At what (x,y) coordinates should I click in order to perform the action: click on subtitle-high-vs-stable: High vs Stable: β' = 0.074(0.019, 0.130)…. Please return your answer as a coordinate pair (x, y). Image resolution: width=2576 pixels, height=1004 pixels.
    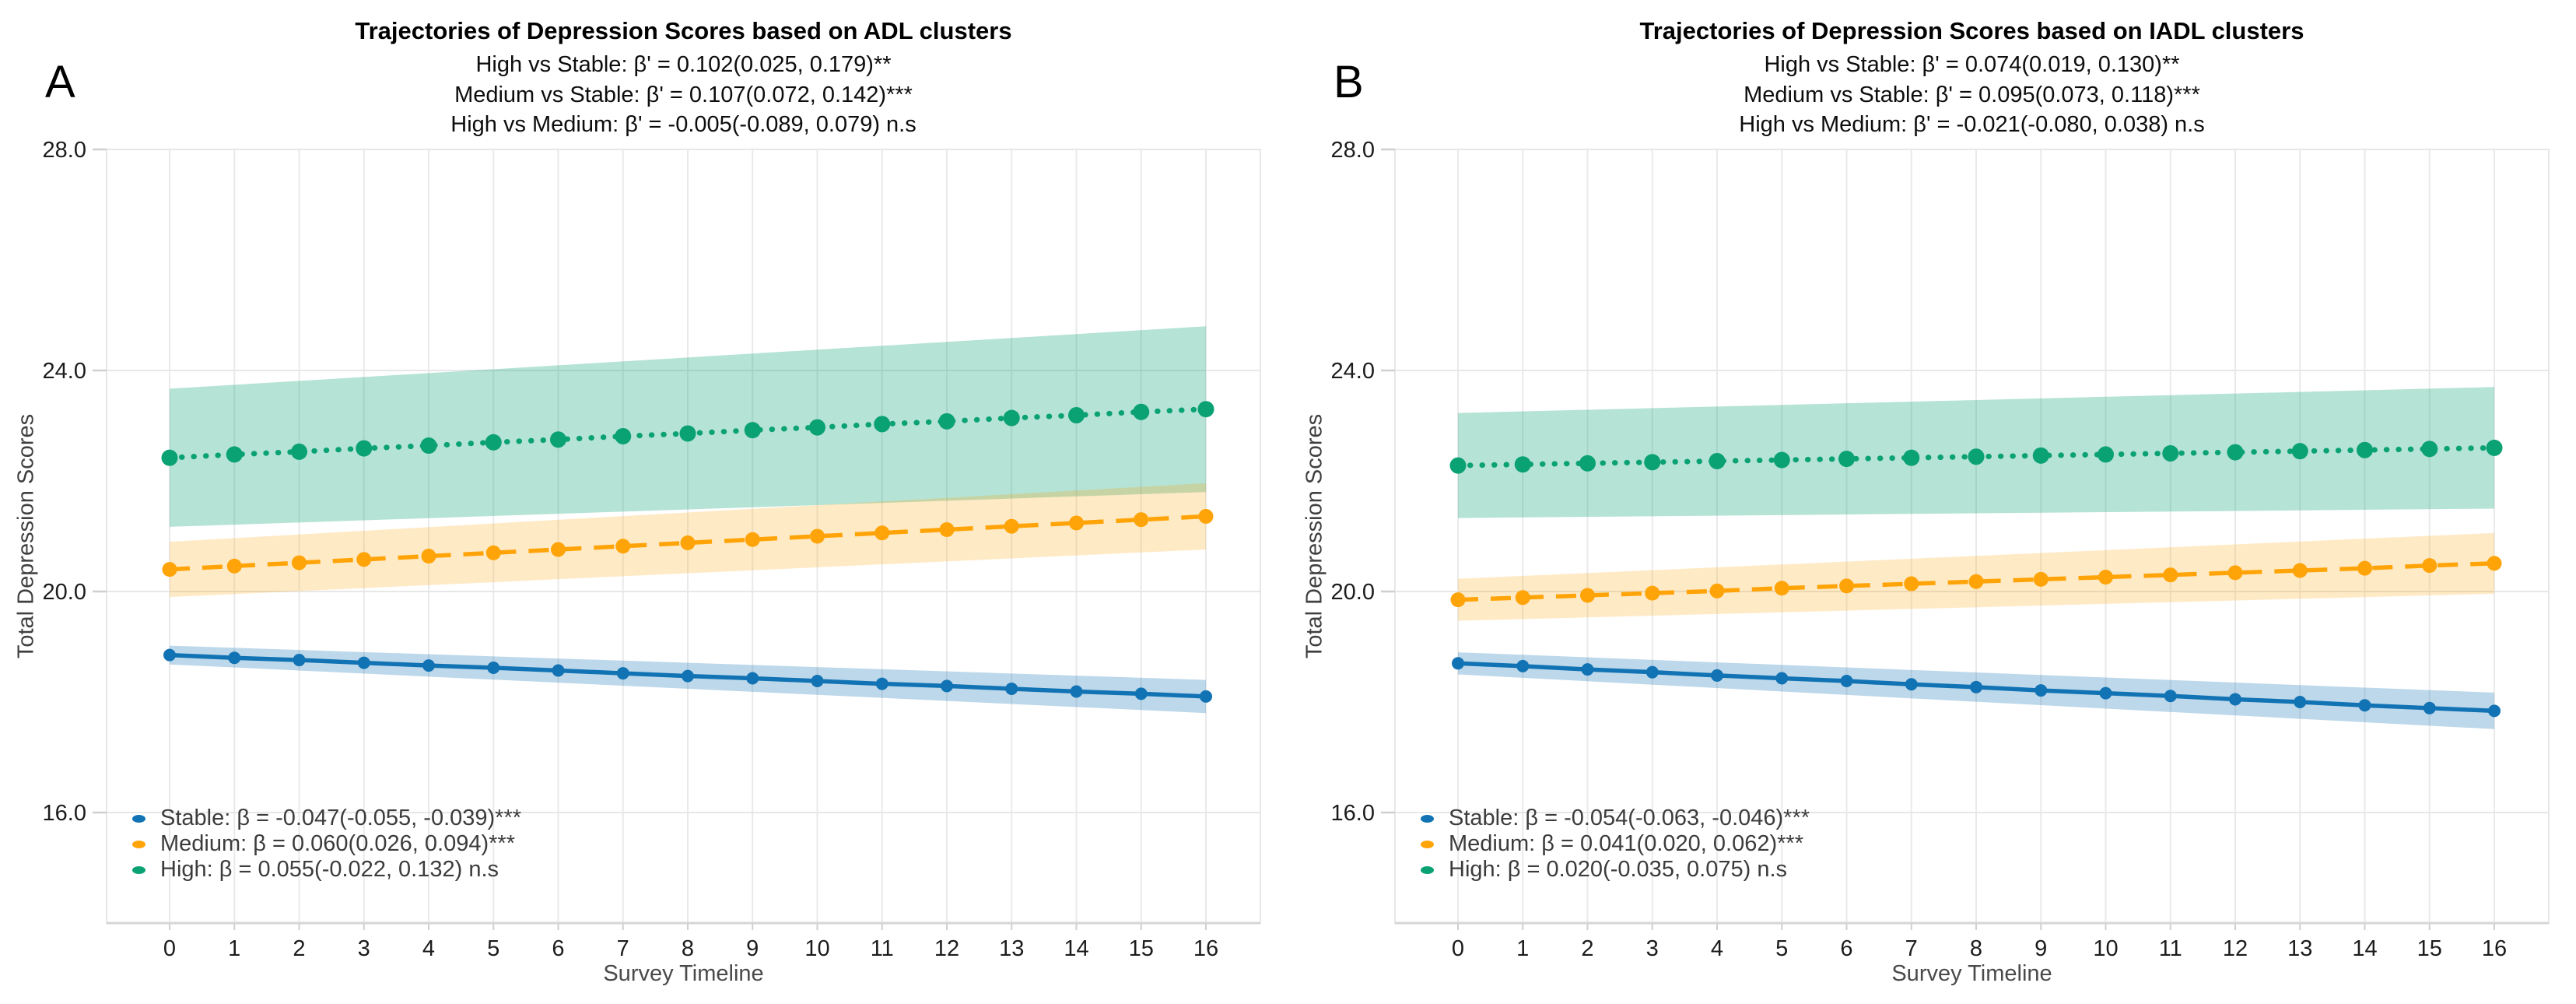
    Looking at the image, I should click on (1972, 64).